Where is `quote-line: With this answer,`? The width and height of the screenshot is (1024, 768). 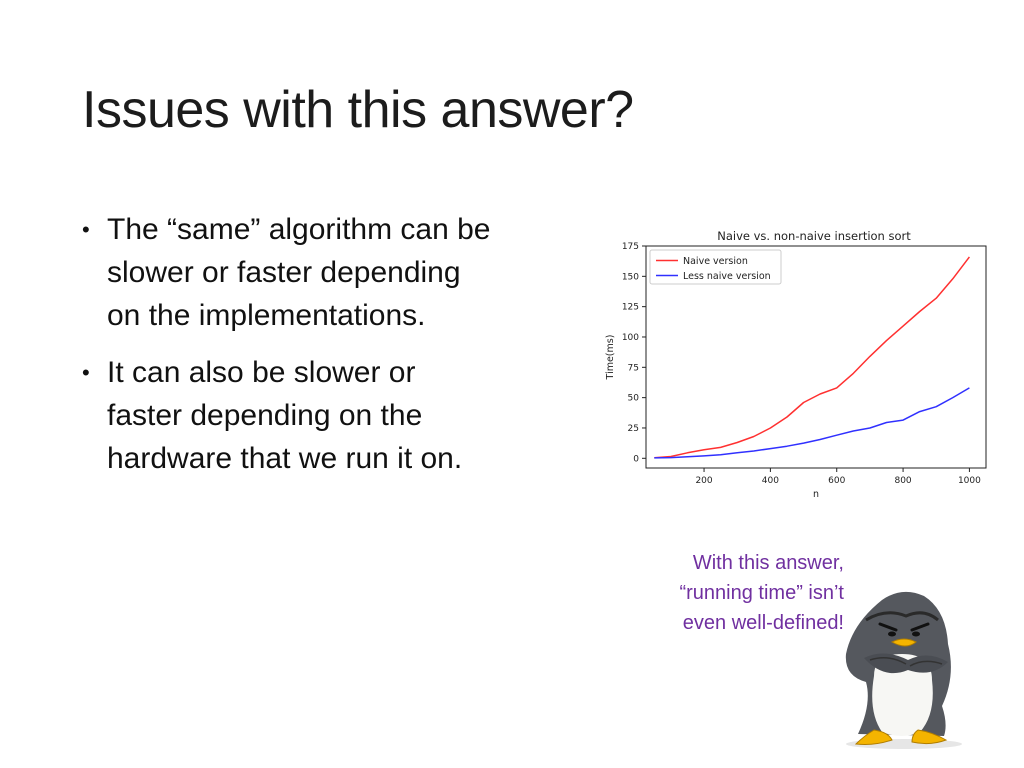 quote-line: With this answer, is located at coordinates (768, 563).